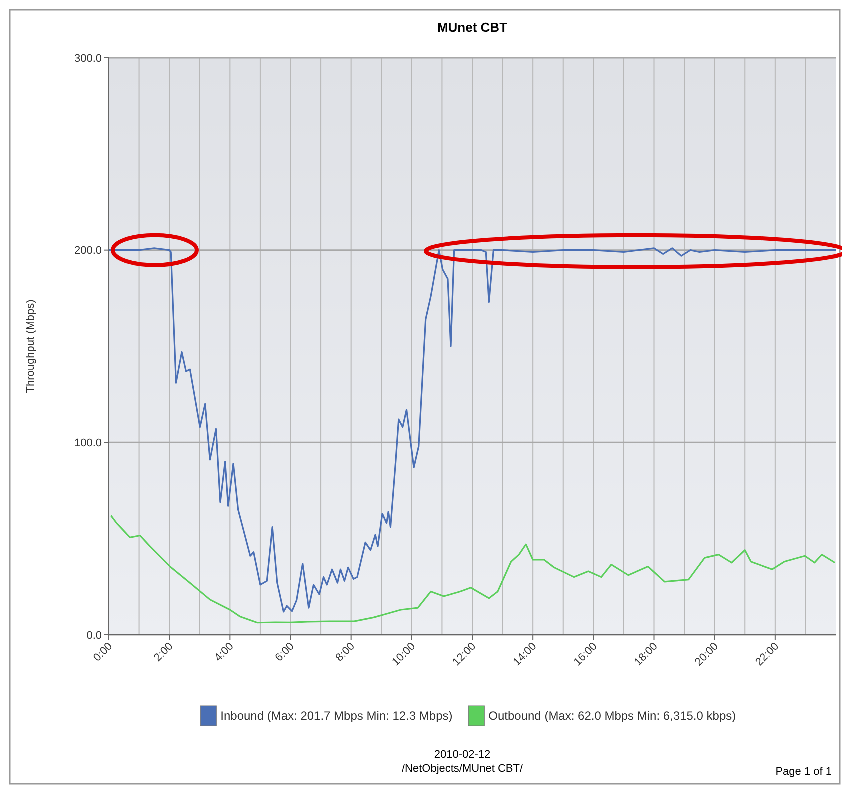 This screenshot has width=850, height=786. What do you see at coordinates (336, 716) in the screenshot?
I see `legend-label: Inbound (Max: 201.7 Mbps Min: 12.3 Mbps)` at bounding box center [336, 716].